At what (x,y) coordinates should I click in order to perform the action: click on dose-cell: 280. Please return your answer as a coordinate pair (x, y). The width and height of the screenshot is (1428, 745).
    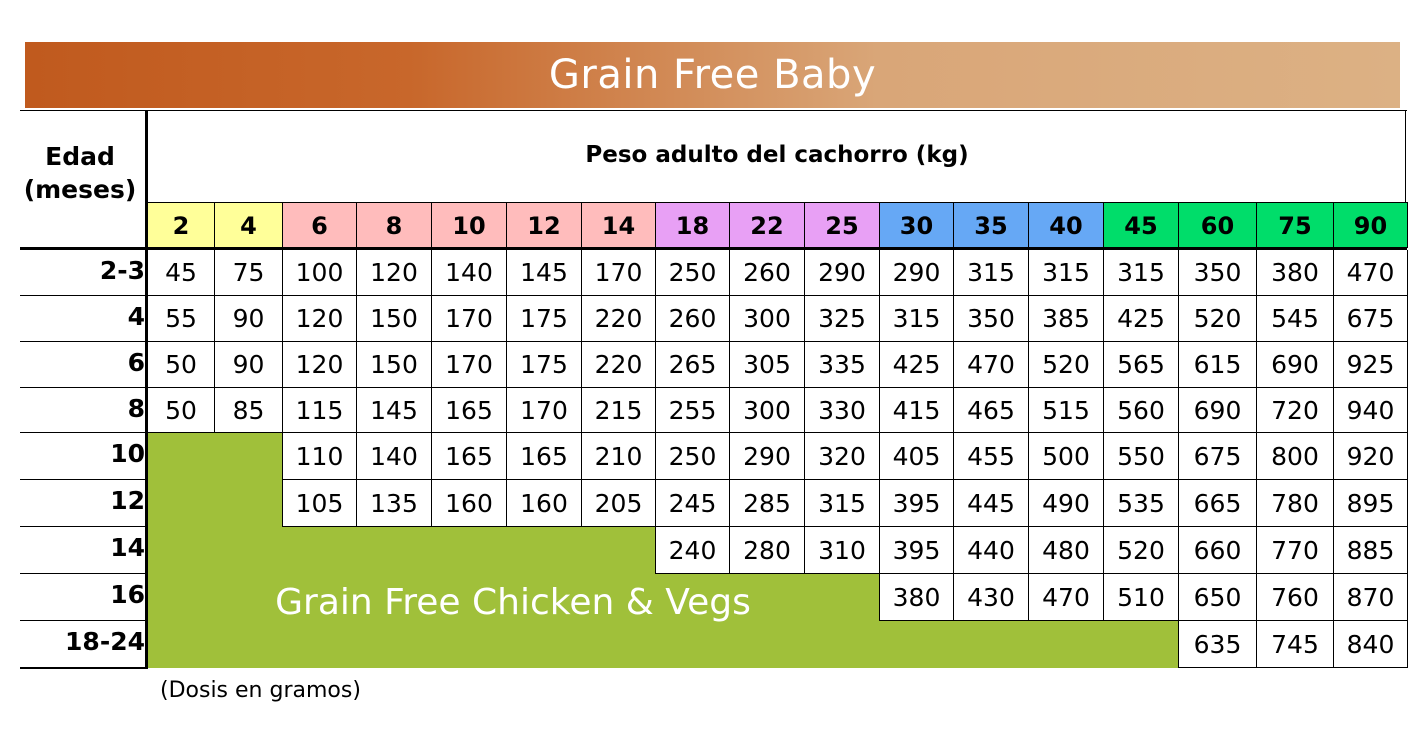
    Looking at the image, I should click on (766, 550).